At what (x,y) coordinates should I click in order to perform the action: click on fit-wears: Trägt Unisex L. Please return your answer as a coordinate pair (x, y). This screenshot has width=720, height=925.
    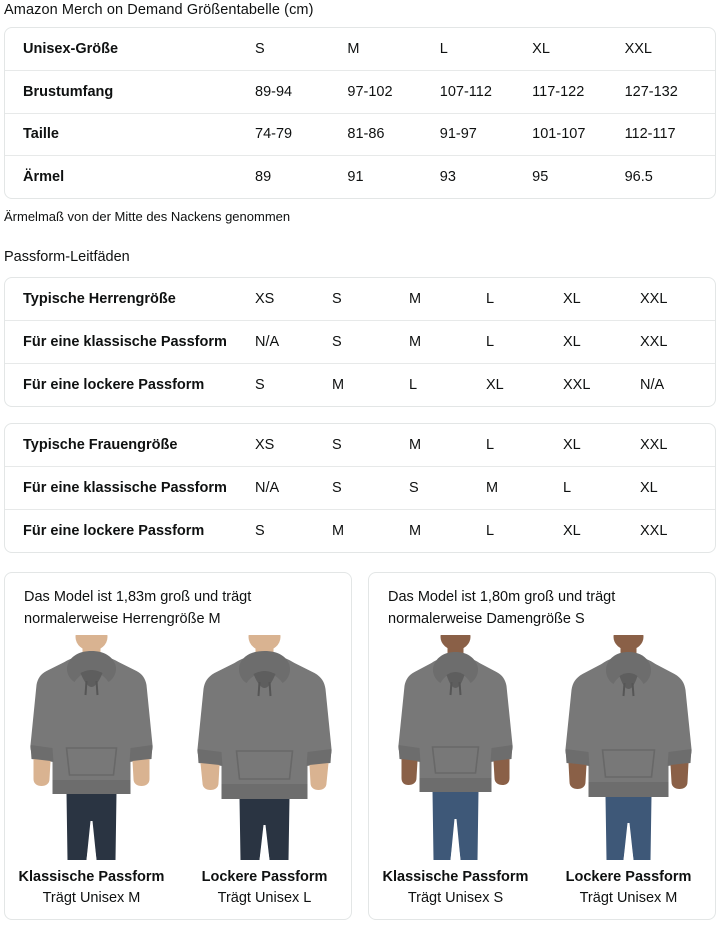
    Looking at the image, I should click on (264, 898).